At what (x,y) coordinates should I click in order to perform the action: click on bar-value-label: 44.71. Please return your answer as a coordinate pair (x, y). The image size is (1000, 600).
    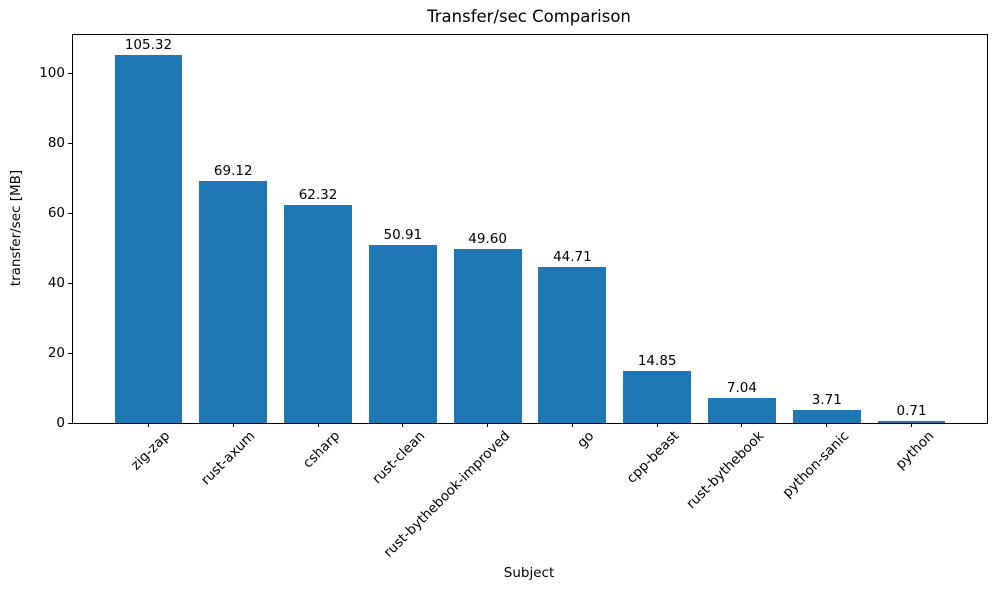
    Looking at the image, I should click on (572, 256).